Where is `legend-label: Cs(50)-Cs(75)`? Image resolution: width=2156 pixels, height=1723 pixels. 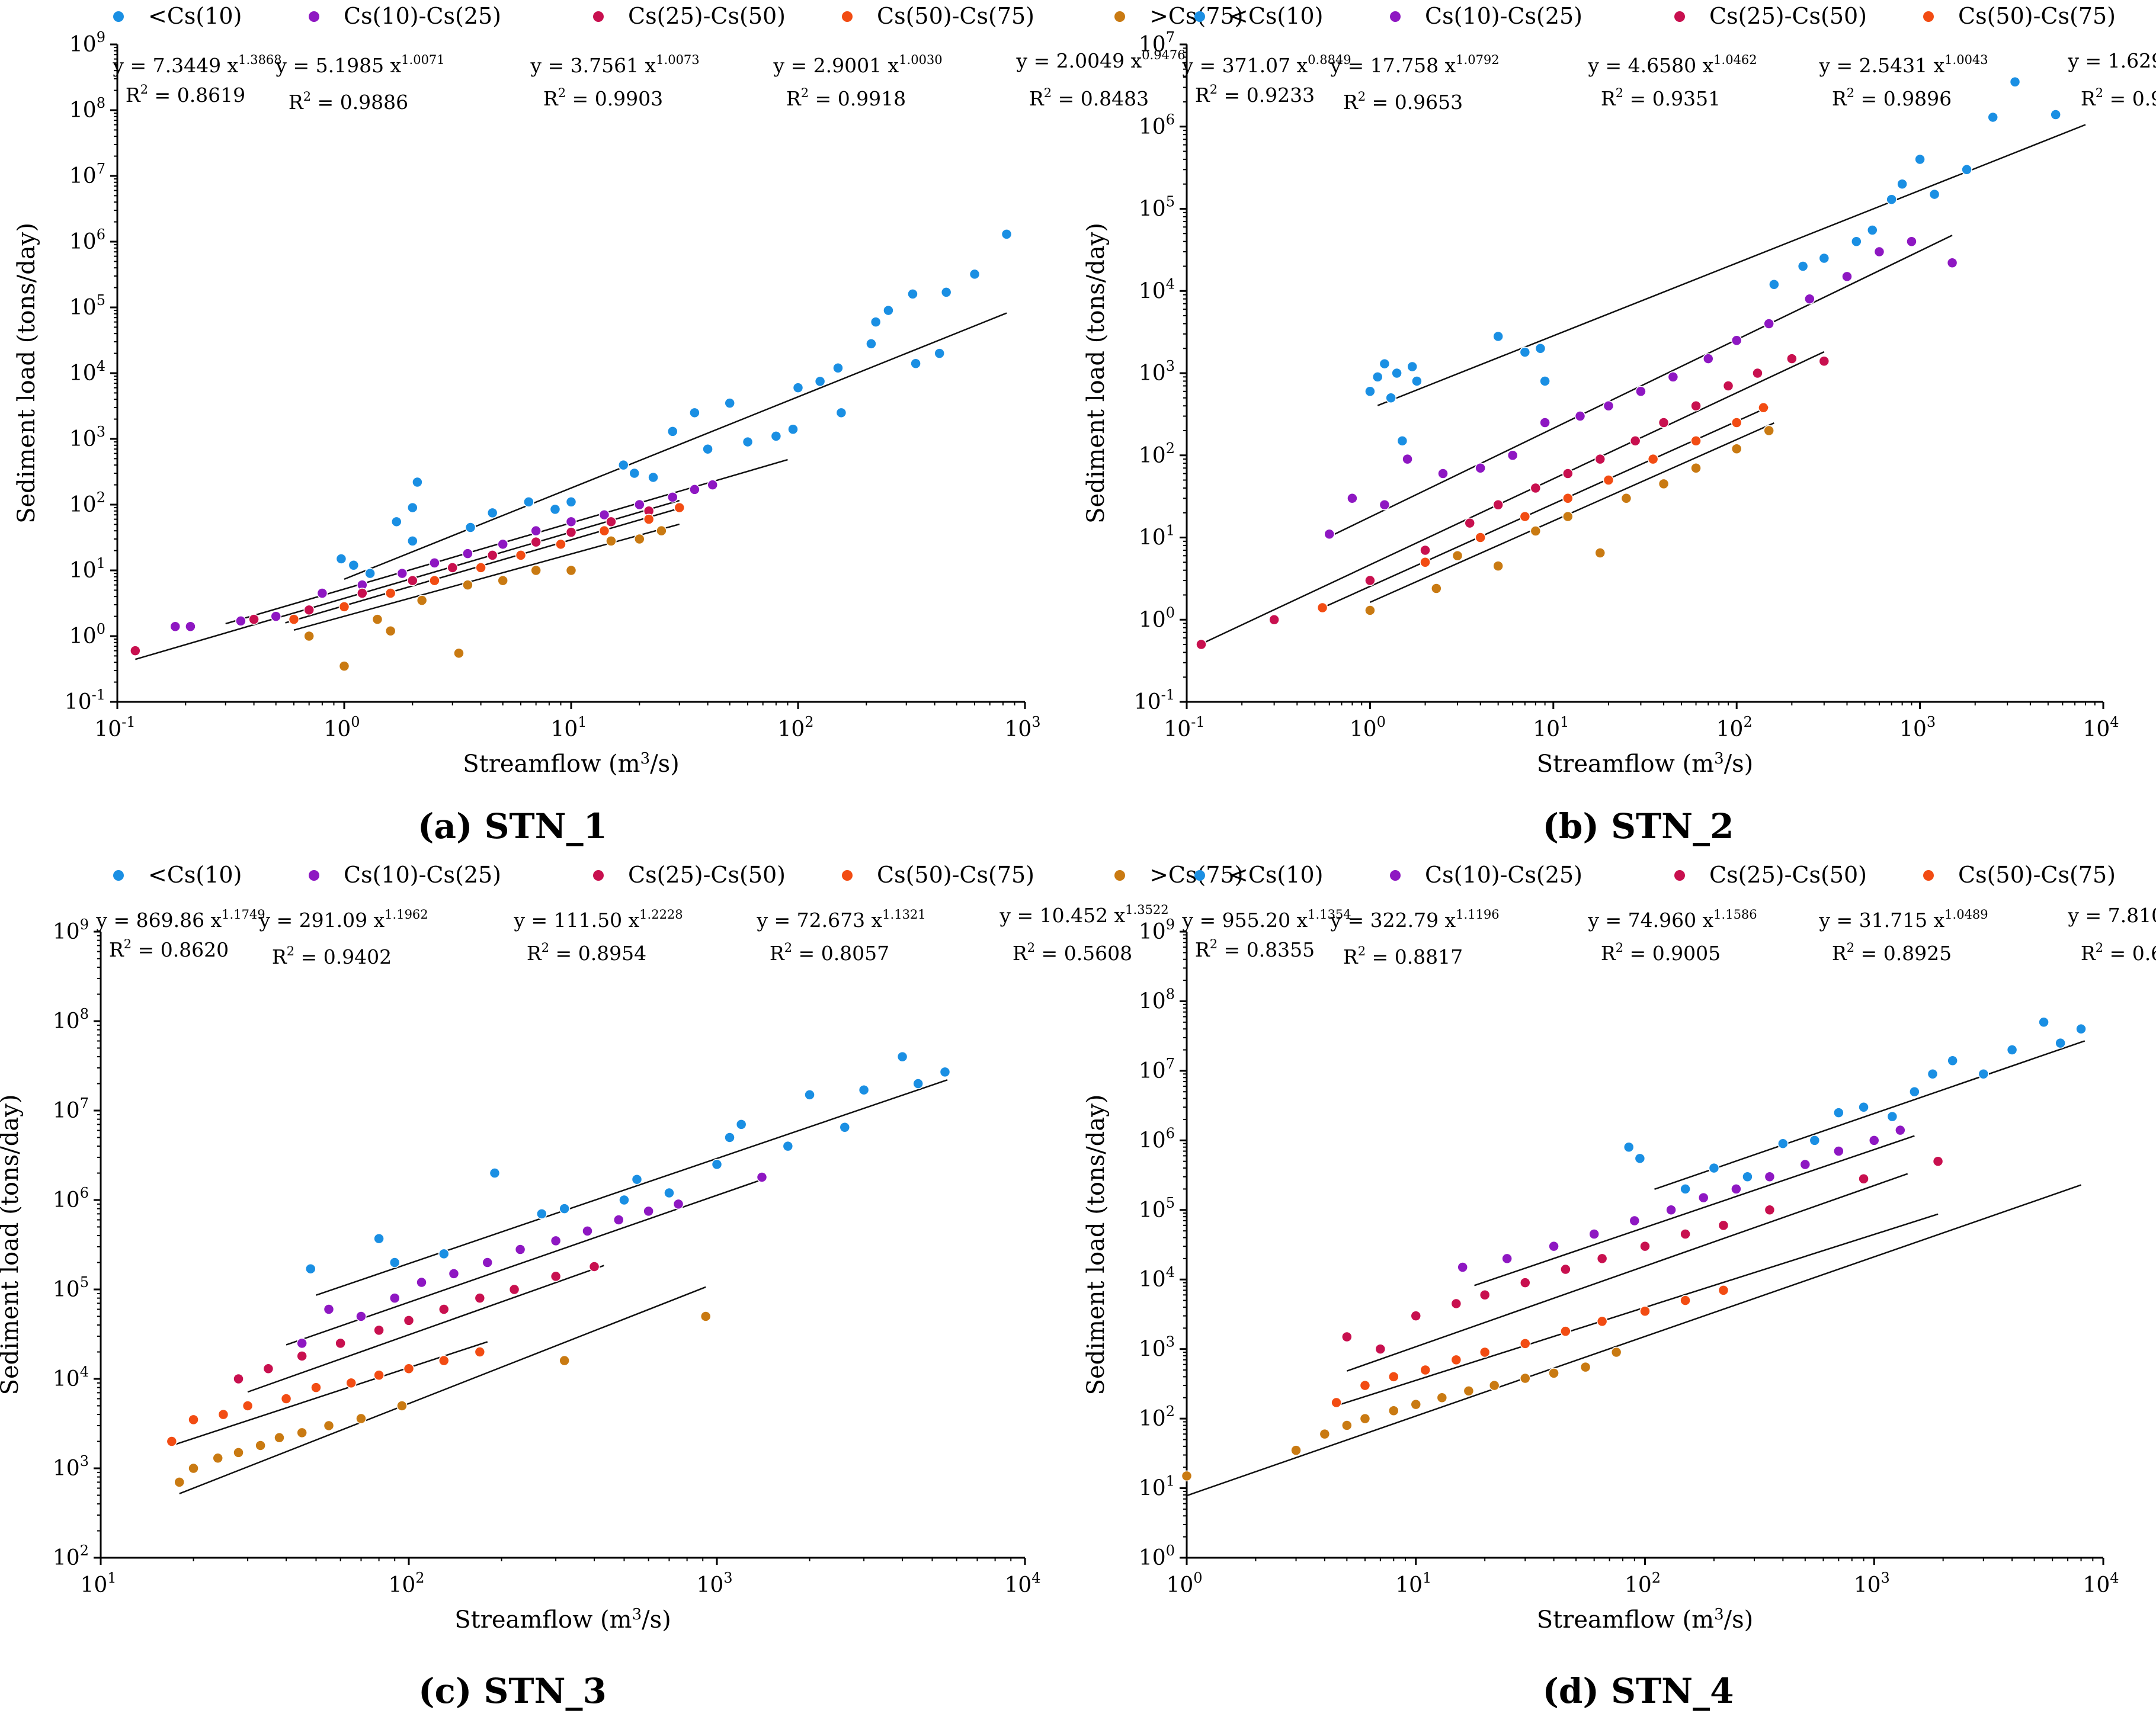 legend-label: Cs(50)-Cs(75) is located at coordinates (956, 875).